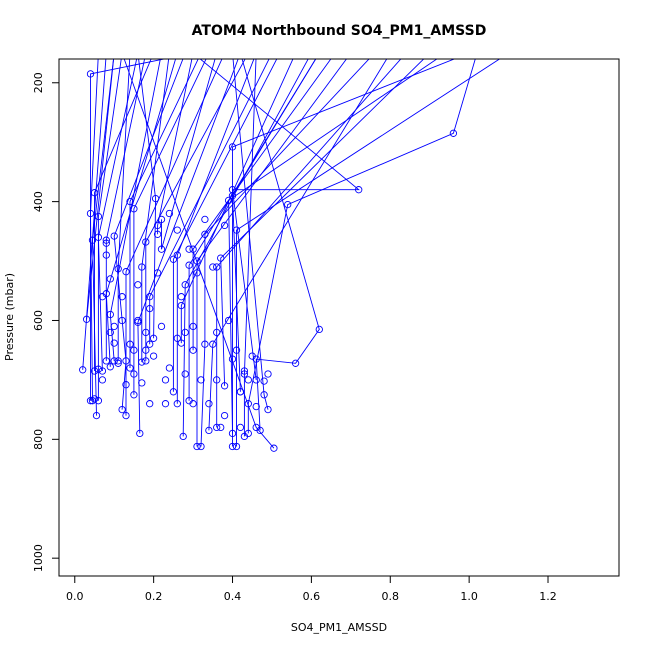  I want to click on x-tick-label-4: 0.8, so click(391, 596).